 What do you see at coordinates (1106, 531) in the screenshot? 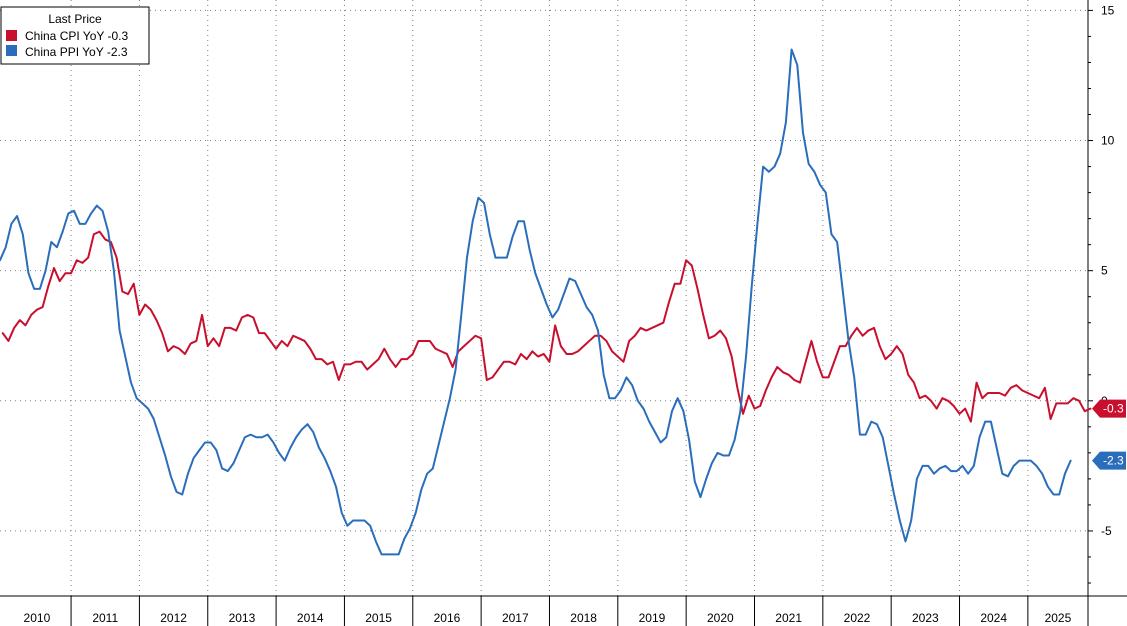
I see `y-tick-label: -5` at bounding box center [1106, 531].